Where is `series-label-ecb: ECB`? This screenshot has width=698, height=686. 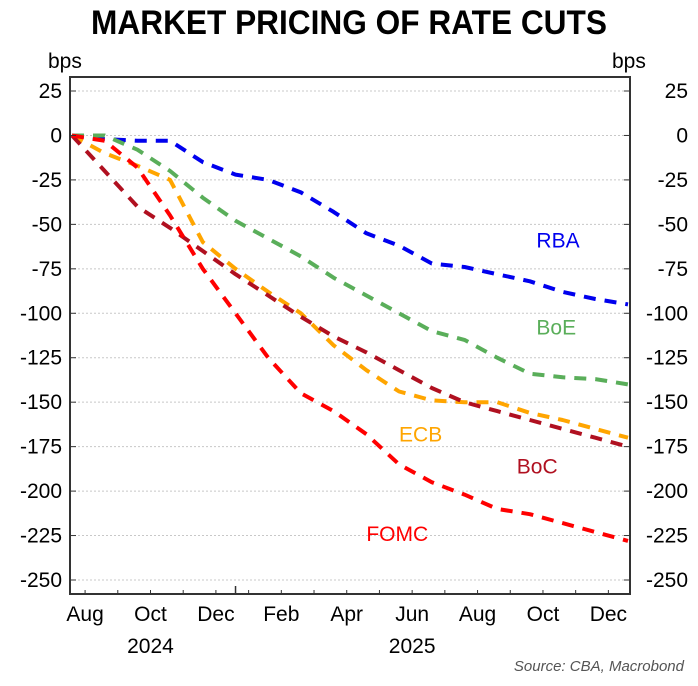 series-label-ecb: ECB is located at coordinates (420, 434).